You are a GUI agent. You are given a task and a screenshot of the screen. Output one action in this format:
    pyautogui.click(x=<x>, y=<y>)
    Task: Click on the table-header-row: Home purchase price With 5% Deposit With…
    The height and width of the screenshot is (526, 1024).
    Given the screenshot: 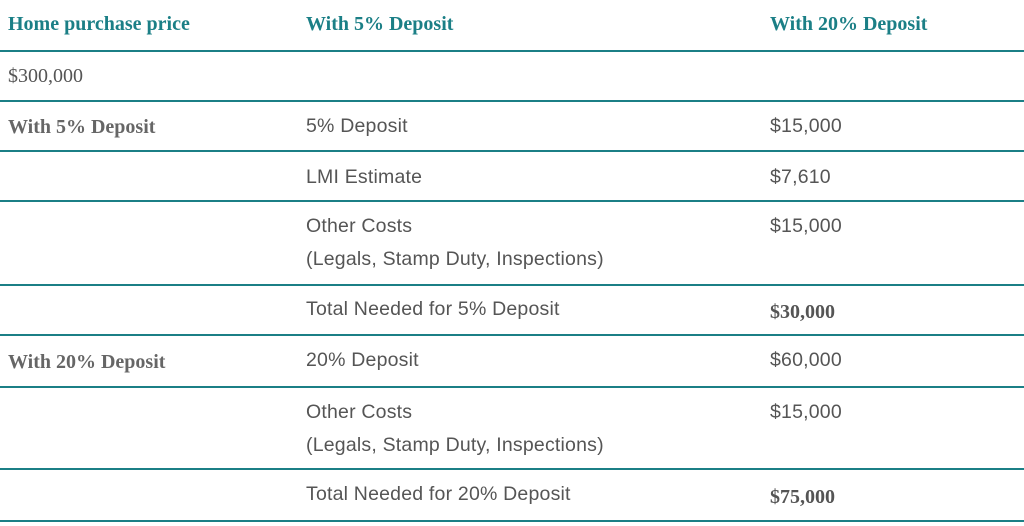 What is the action you would take?
    pyautogui.click(x=512, y=25)
    